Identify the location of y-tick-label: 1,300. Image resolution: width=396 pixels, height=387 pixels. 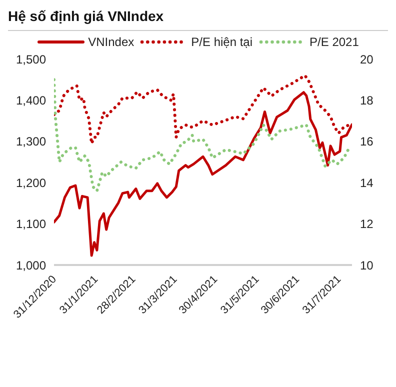
(31, 141).